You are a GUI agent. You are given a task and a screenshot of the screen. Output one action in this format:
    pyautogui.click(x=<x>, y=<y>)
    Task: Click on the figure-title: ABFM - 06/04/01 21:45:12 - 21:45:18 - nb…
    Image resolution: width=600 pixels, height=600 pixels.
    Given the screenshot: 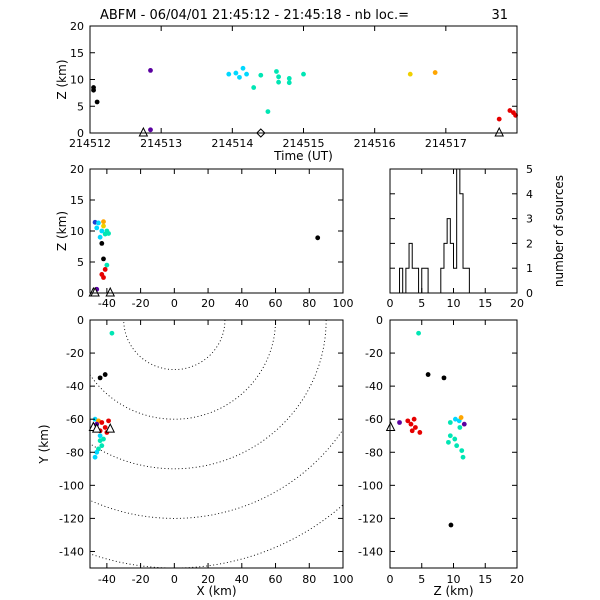 What is the action you would take?
    pyautogui.click(x=304, y=15)
    